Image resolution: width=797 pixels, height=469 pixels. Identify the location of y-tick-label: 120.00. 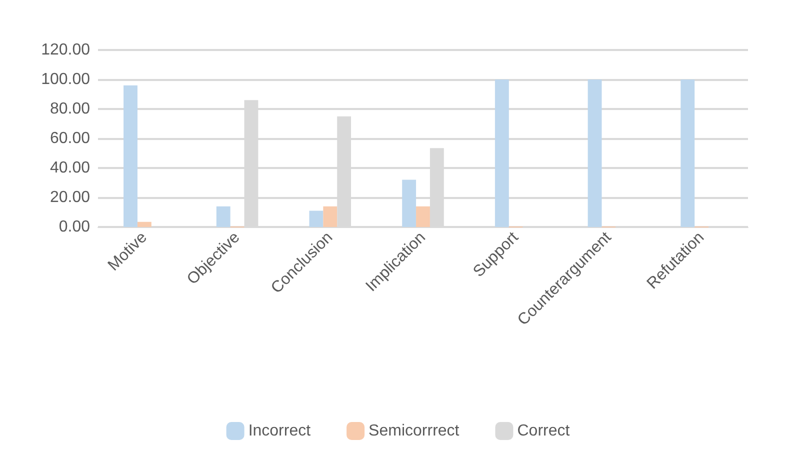
(65, 50).